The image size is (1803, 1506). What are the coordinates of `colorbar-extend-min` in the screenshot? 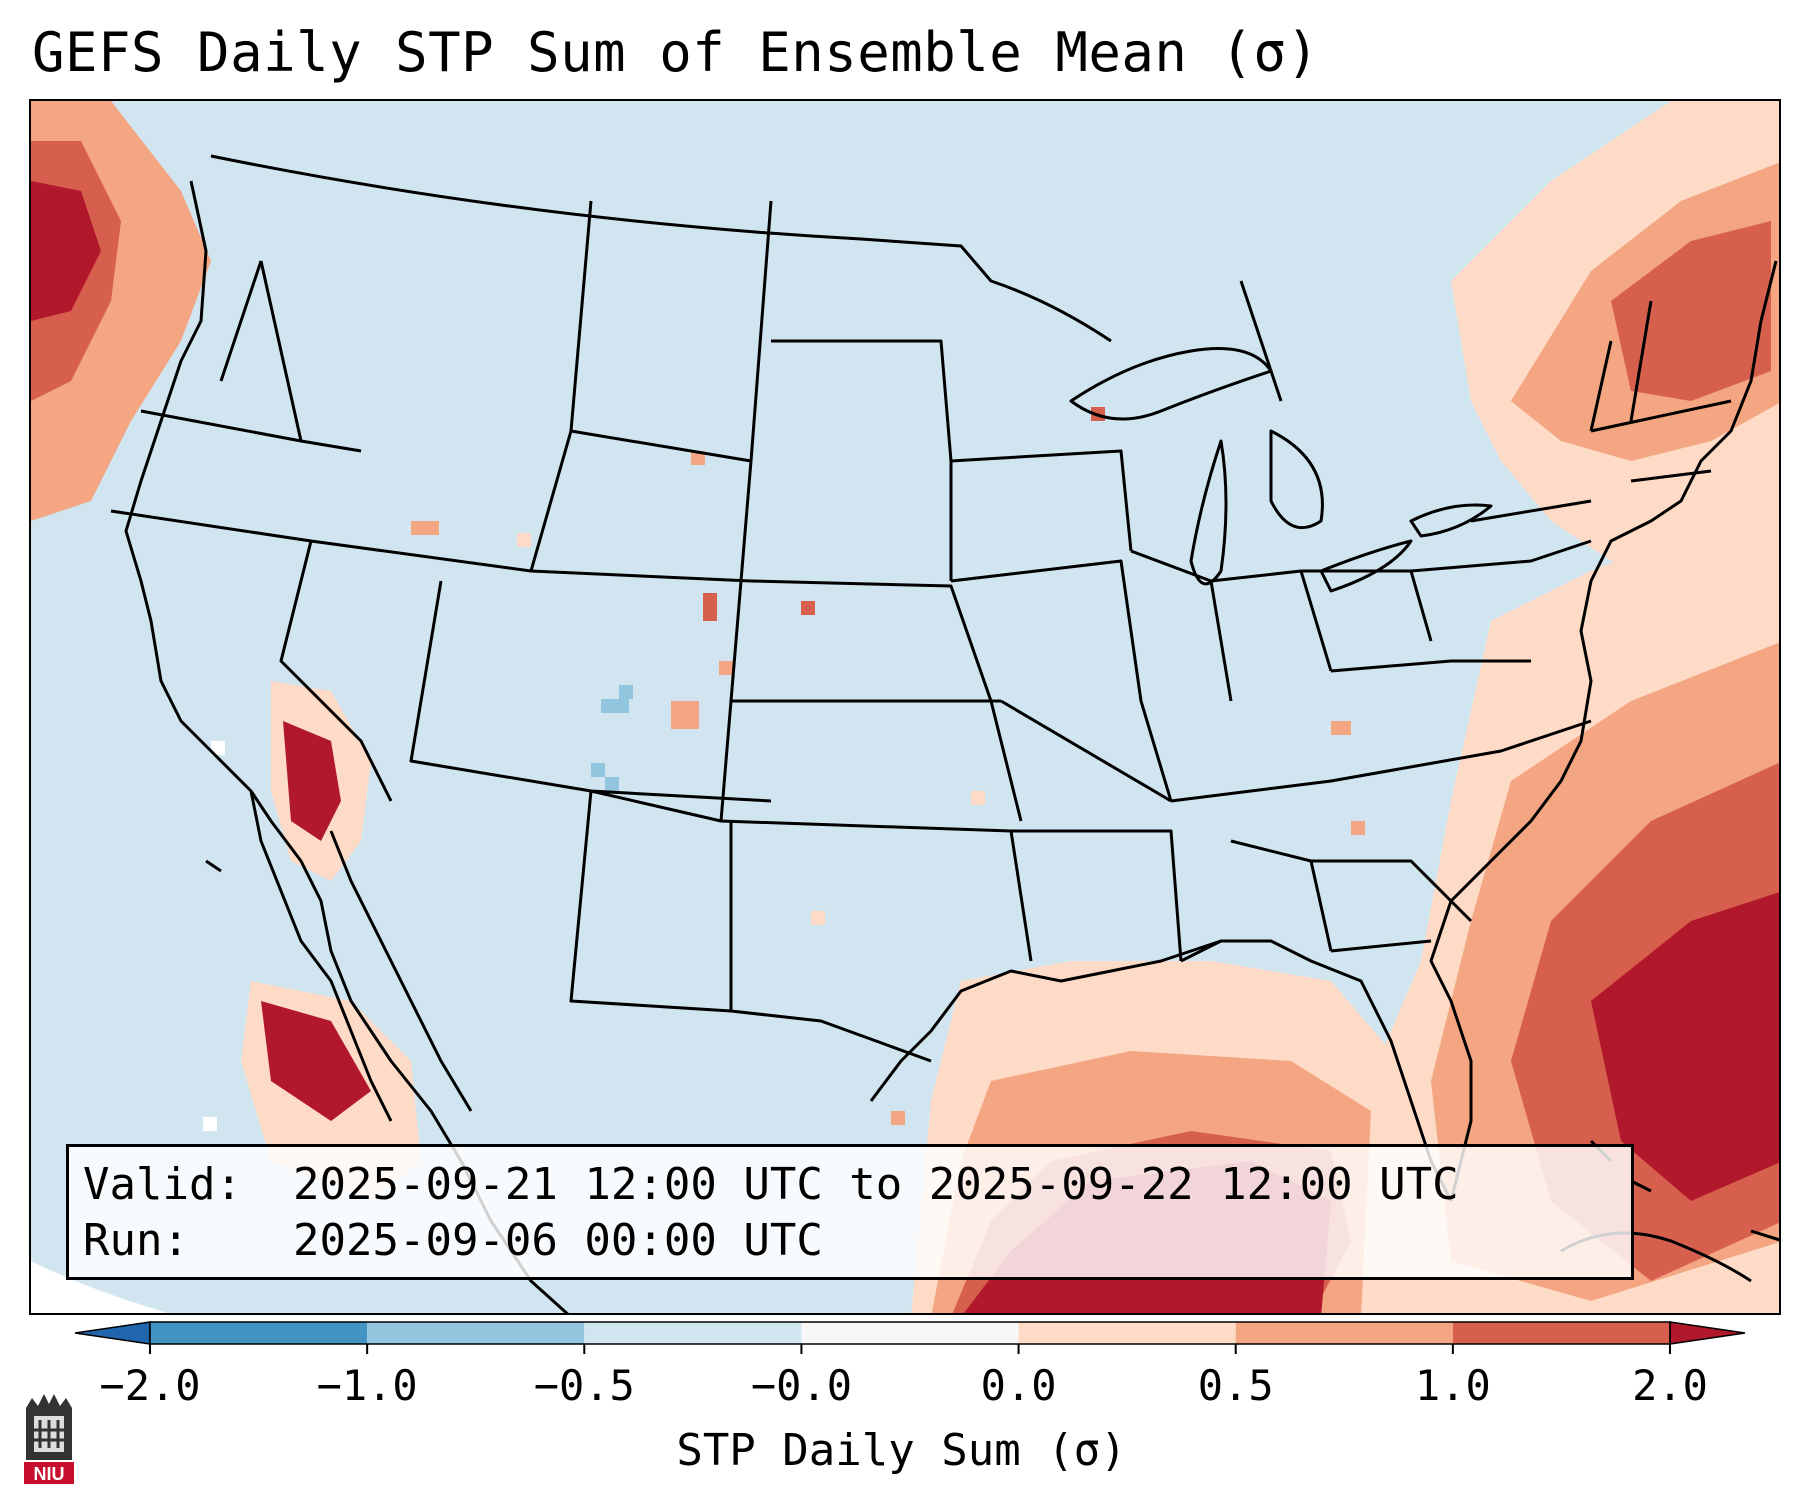 It's located at (112, 1333).